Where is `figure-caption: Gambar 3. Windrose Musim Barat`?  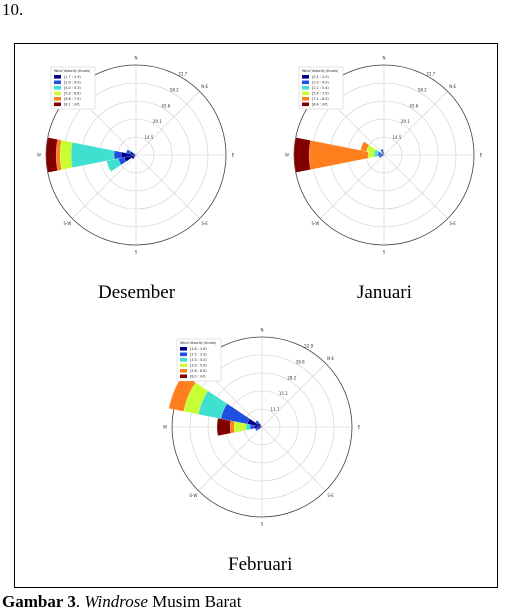
figure-caption: Gambar 3. Windrose Musim Barat is located at coordinates (121, 602).